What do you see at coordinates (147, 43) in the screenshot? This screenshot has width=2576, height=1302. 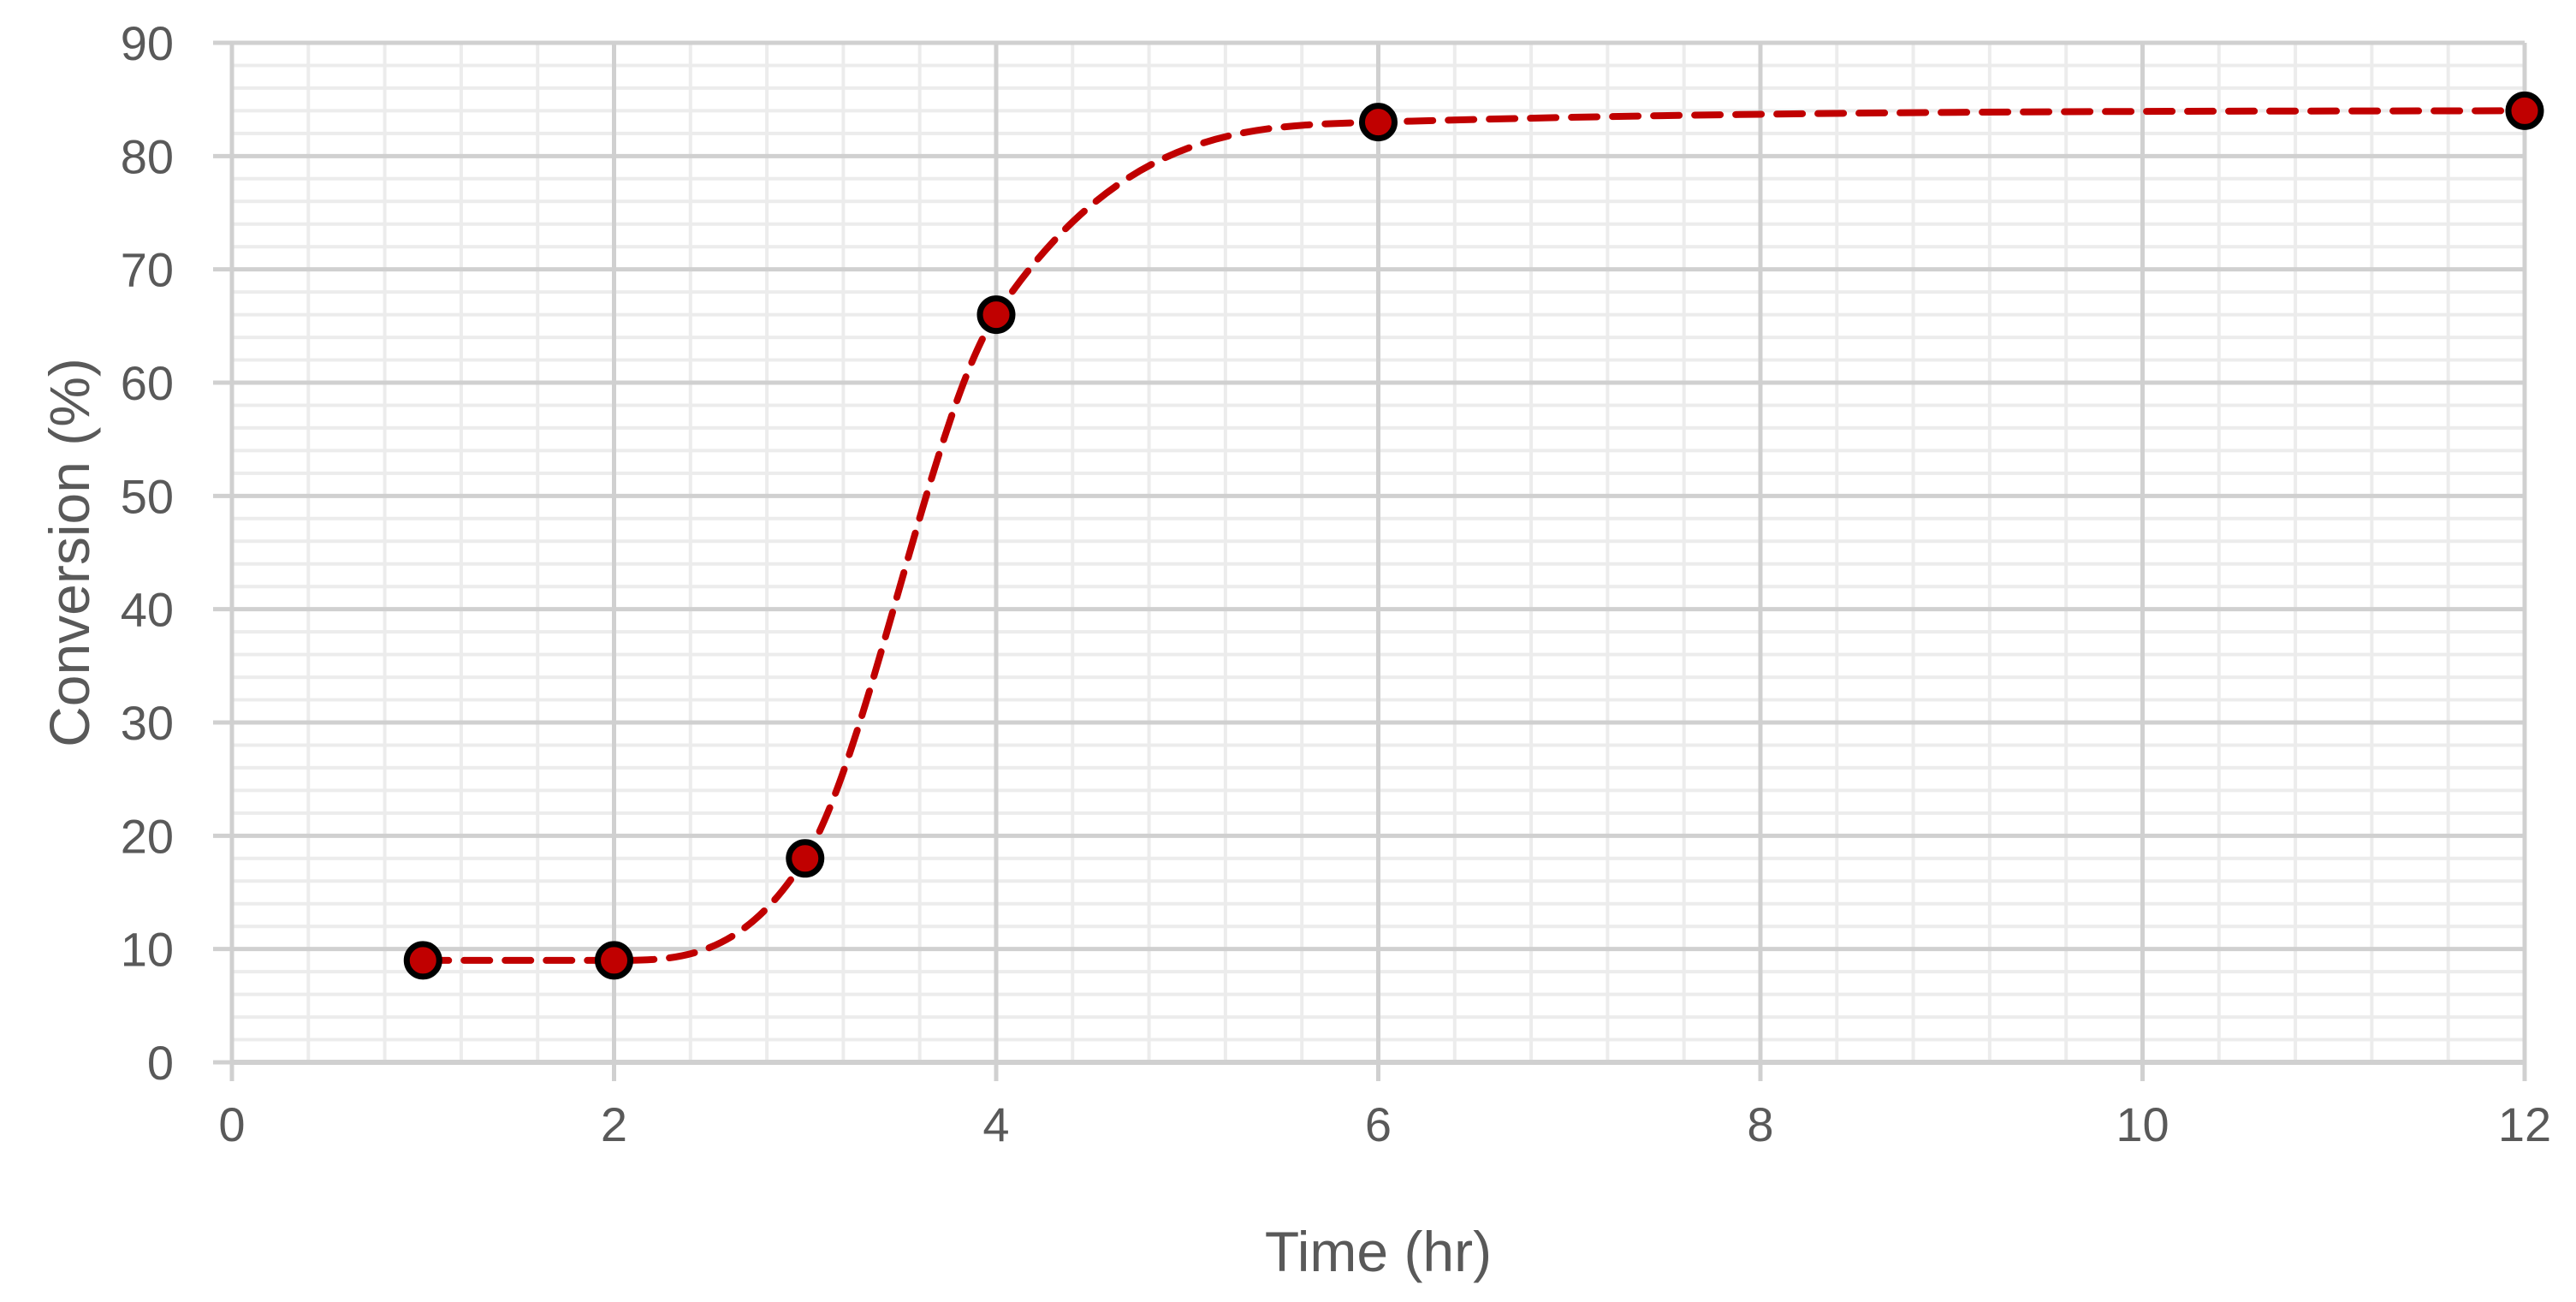 I see `y-tick-label: 90` at bounding box center [147, 43].